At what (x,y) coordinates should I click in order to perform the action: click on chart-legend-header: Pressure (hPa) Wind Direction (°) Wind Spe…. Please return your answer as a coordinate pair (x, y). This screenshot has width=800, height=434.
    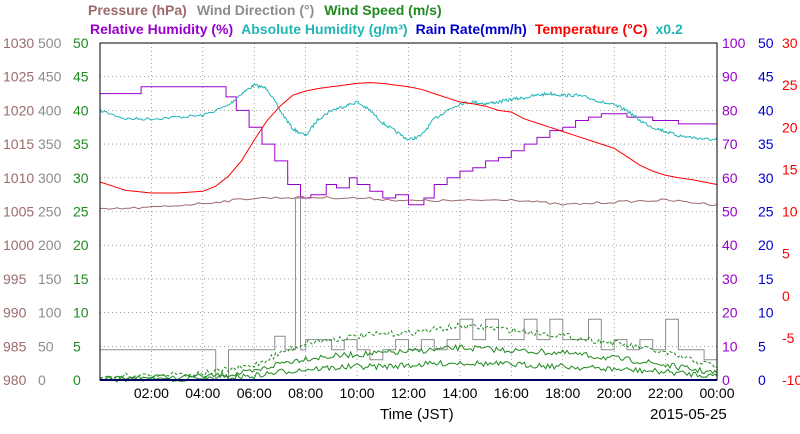
    Looking at the image, I should click on (385, 19).